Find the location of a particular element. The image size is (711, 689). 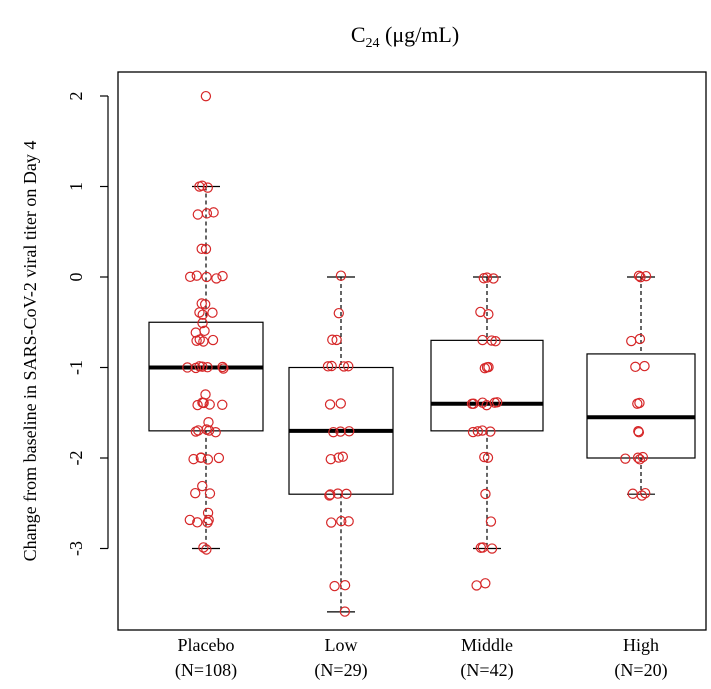

x-category-count: (N=42) is located at coordinates (486, 670).